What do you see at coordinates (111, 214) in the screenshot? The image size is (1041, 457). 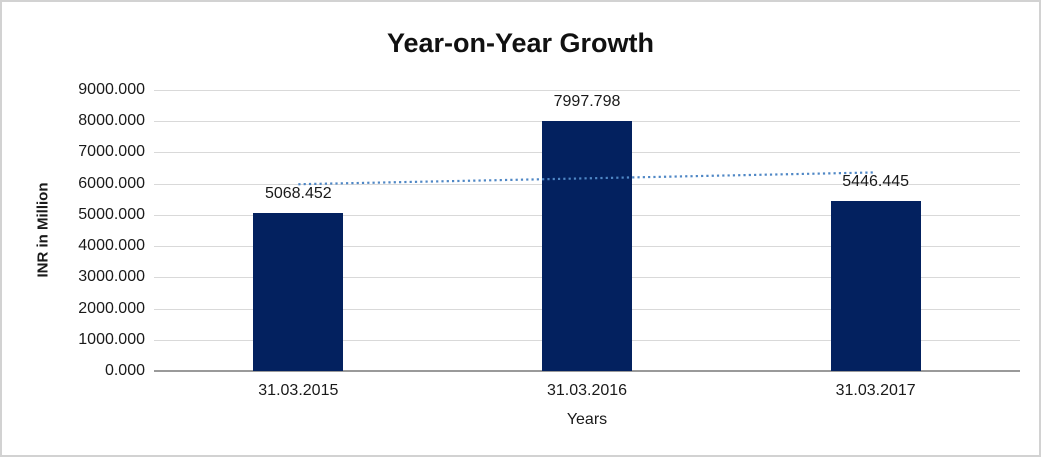 I see `y-tick-label: 5000.000` at bounding box center [111, 214].